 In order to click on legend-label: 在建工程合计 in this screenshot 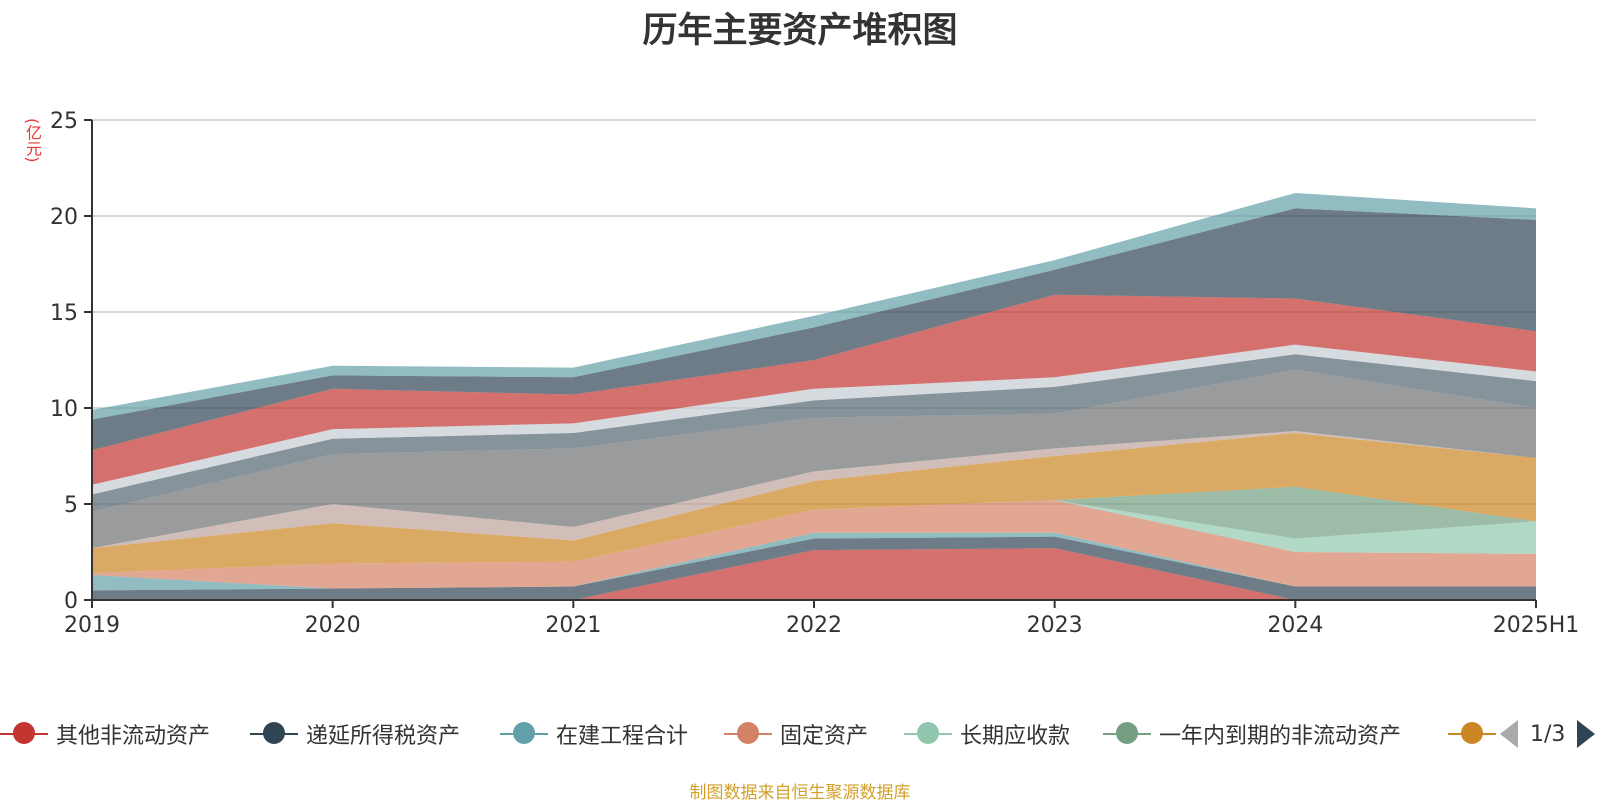, I will do `click(622, 736)`.